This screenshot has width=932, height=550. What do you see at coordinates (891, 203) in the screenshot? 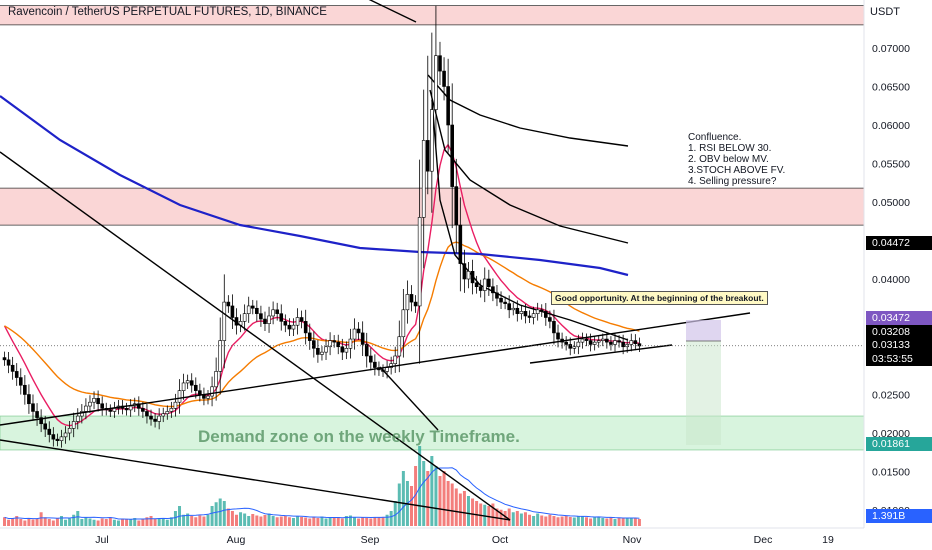
I see `y-tick-label: 0.05000` at bounding box center [891, 203].